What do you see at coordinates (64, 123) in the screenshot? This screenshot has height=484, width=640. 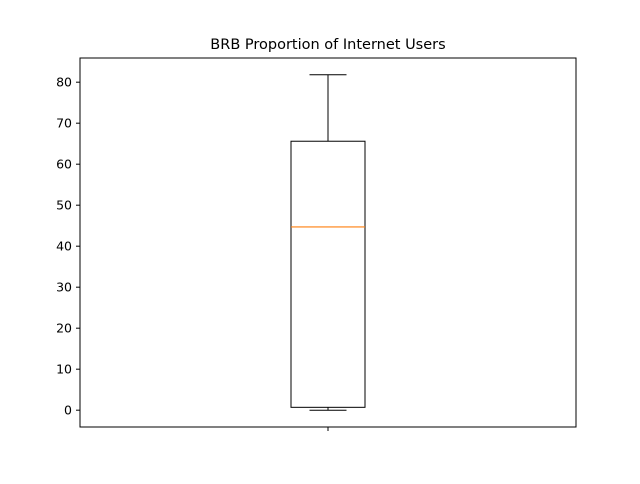 I see `y-tick-label: 70` at bounding box center [64, 123].